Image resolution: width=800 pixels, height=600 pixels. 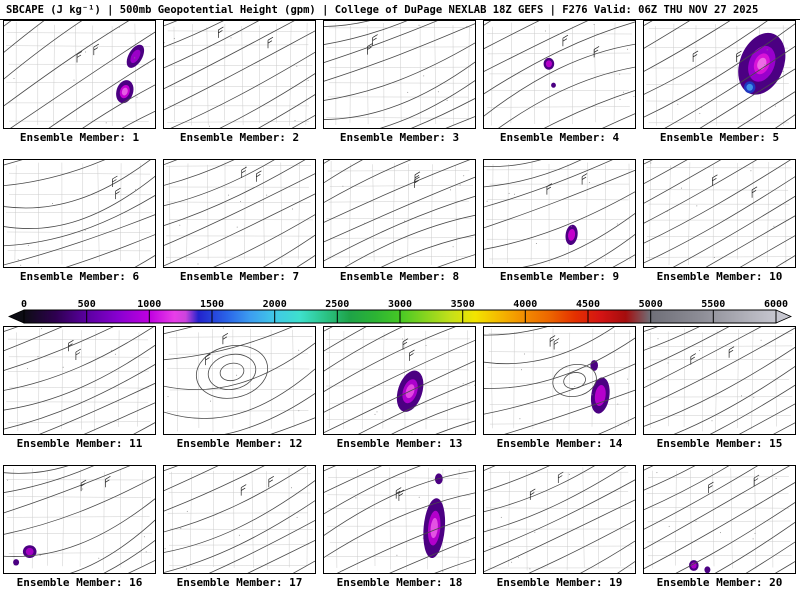 I want to click on ensemble-panel: Ensemble Member: 3, so click(x=399, y=82).